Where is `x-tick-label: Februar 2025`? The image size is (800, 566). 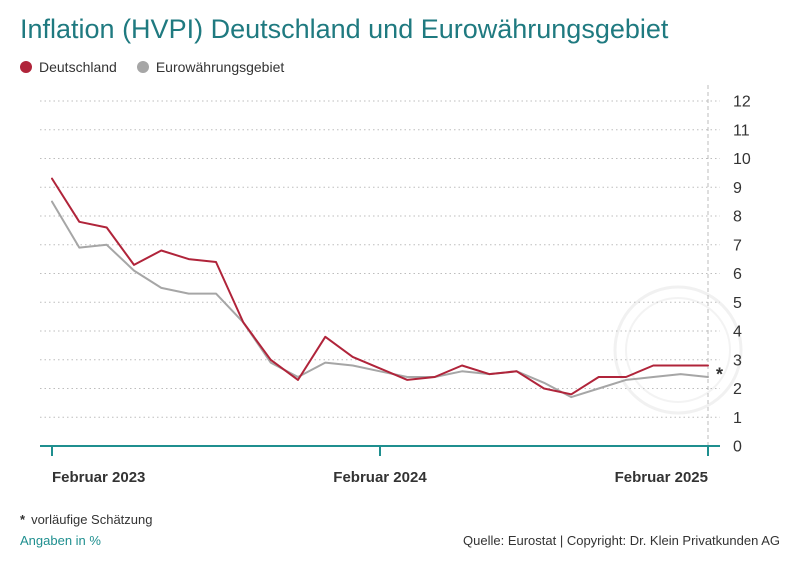
x-tick-label: Februar 2025 is located at coordinates (661, 477).